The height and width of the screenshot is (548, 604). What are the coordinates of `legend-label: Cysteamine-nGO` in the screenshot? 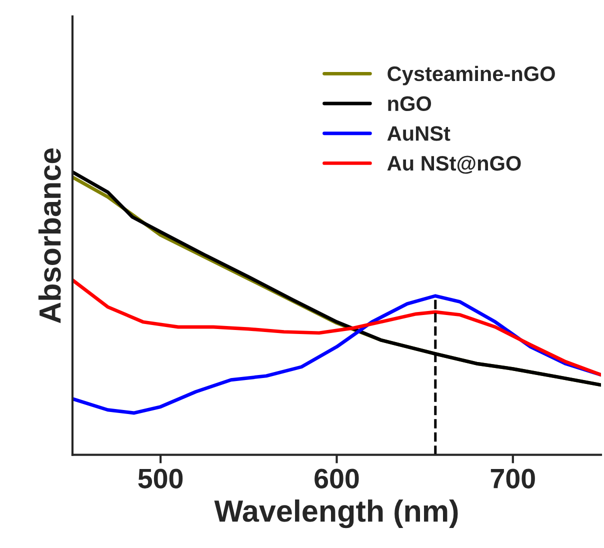 It's located at (471, 76).